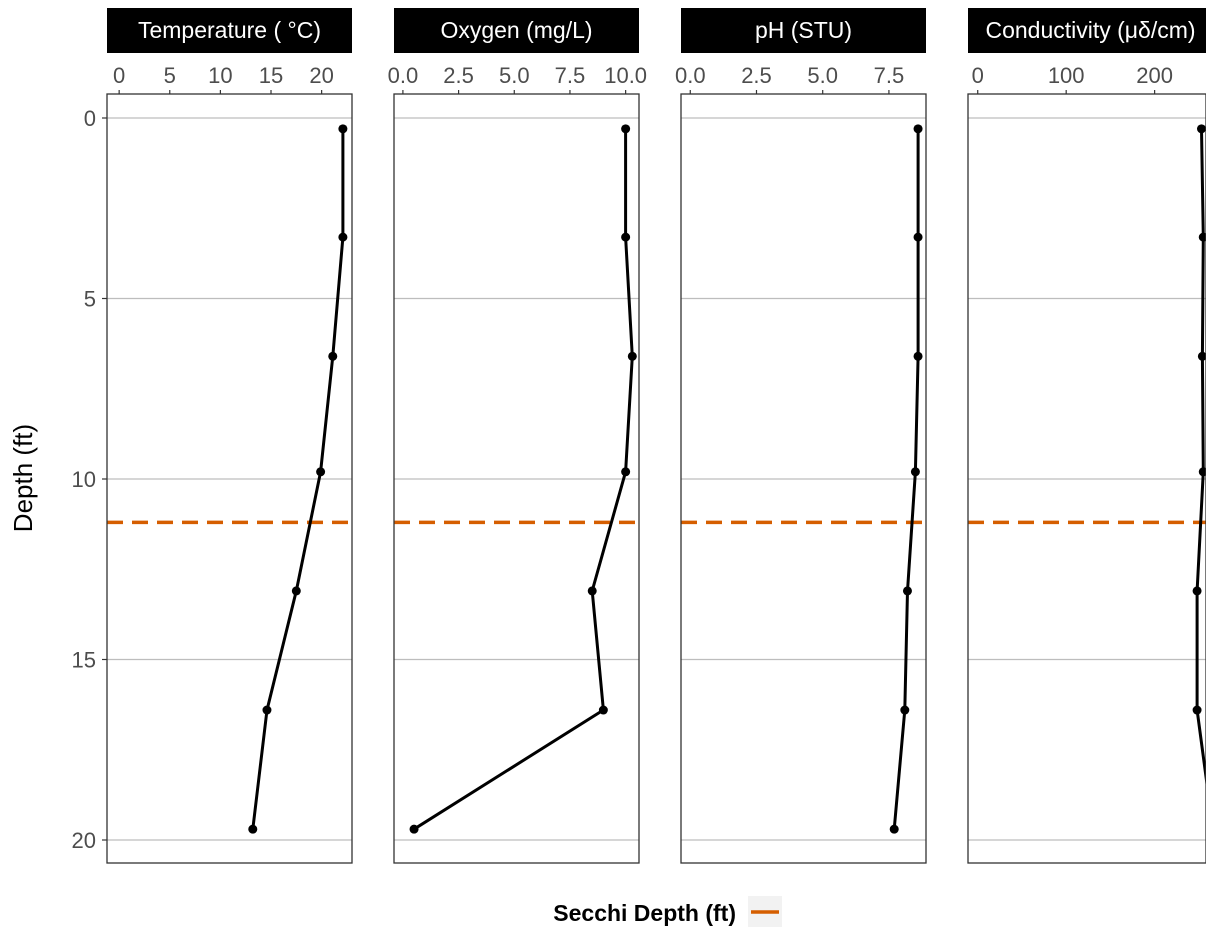 The image size is (1206, 927). What do you see at coordinates (644, 913) in the screenshot?
I see `legend-title: Secchi Depth (ft)` at bounding box center [644, 913].